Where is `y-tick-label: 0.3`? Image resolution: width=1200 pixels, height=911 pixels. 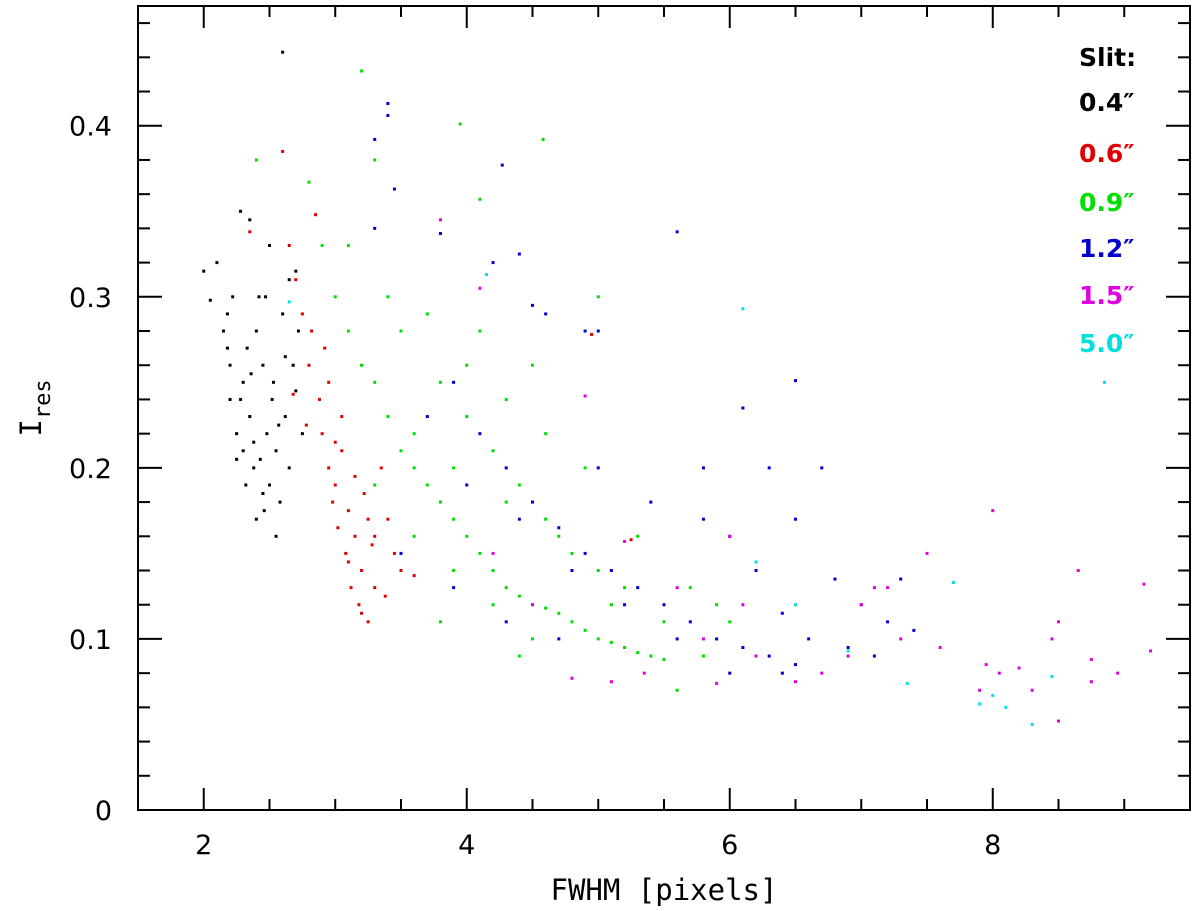
y-tick-label: 0.3 is located at coordinates (90, 298).